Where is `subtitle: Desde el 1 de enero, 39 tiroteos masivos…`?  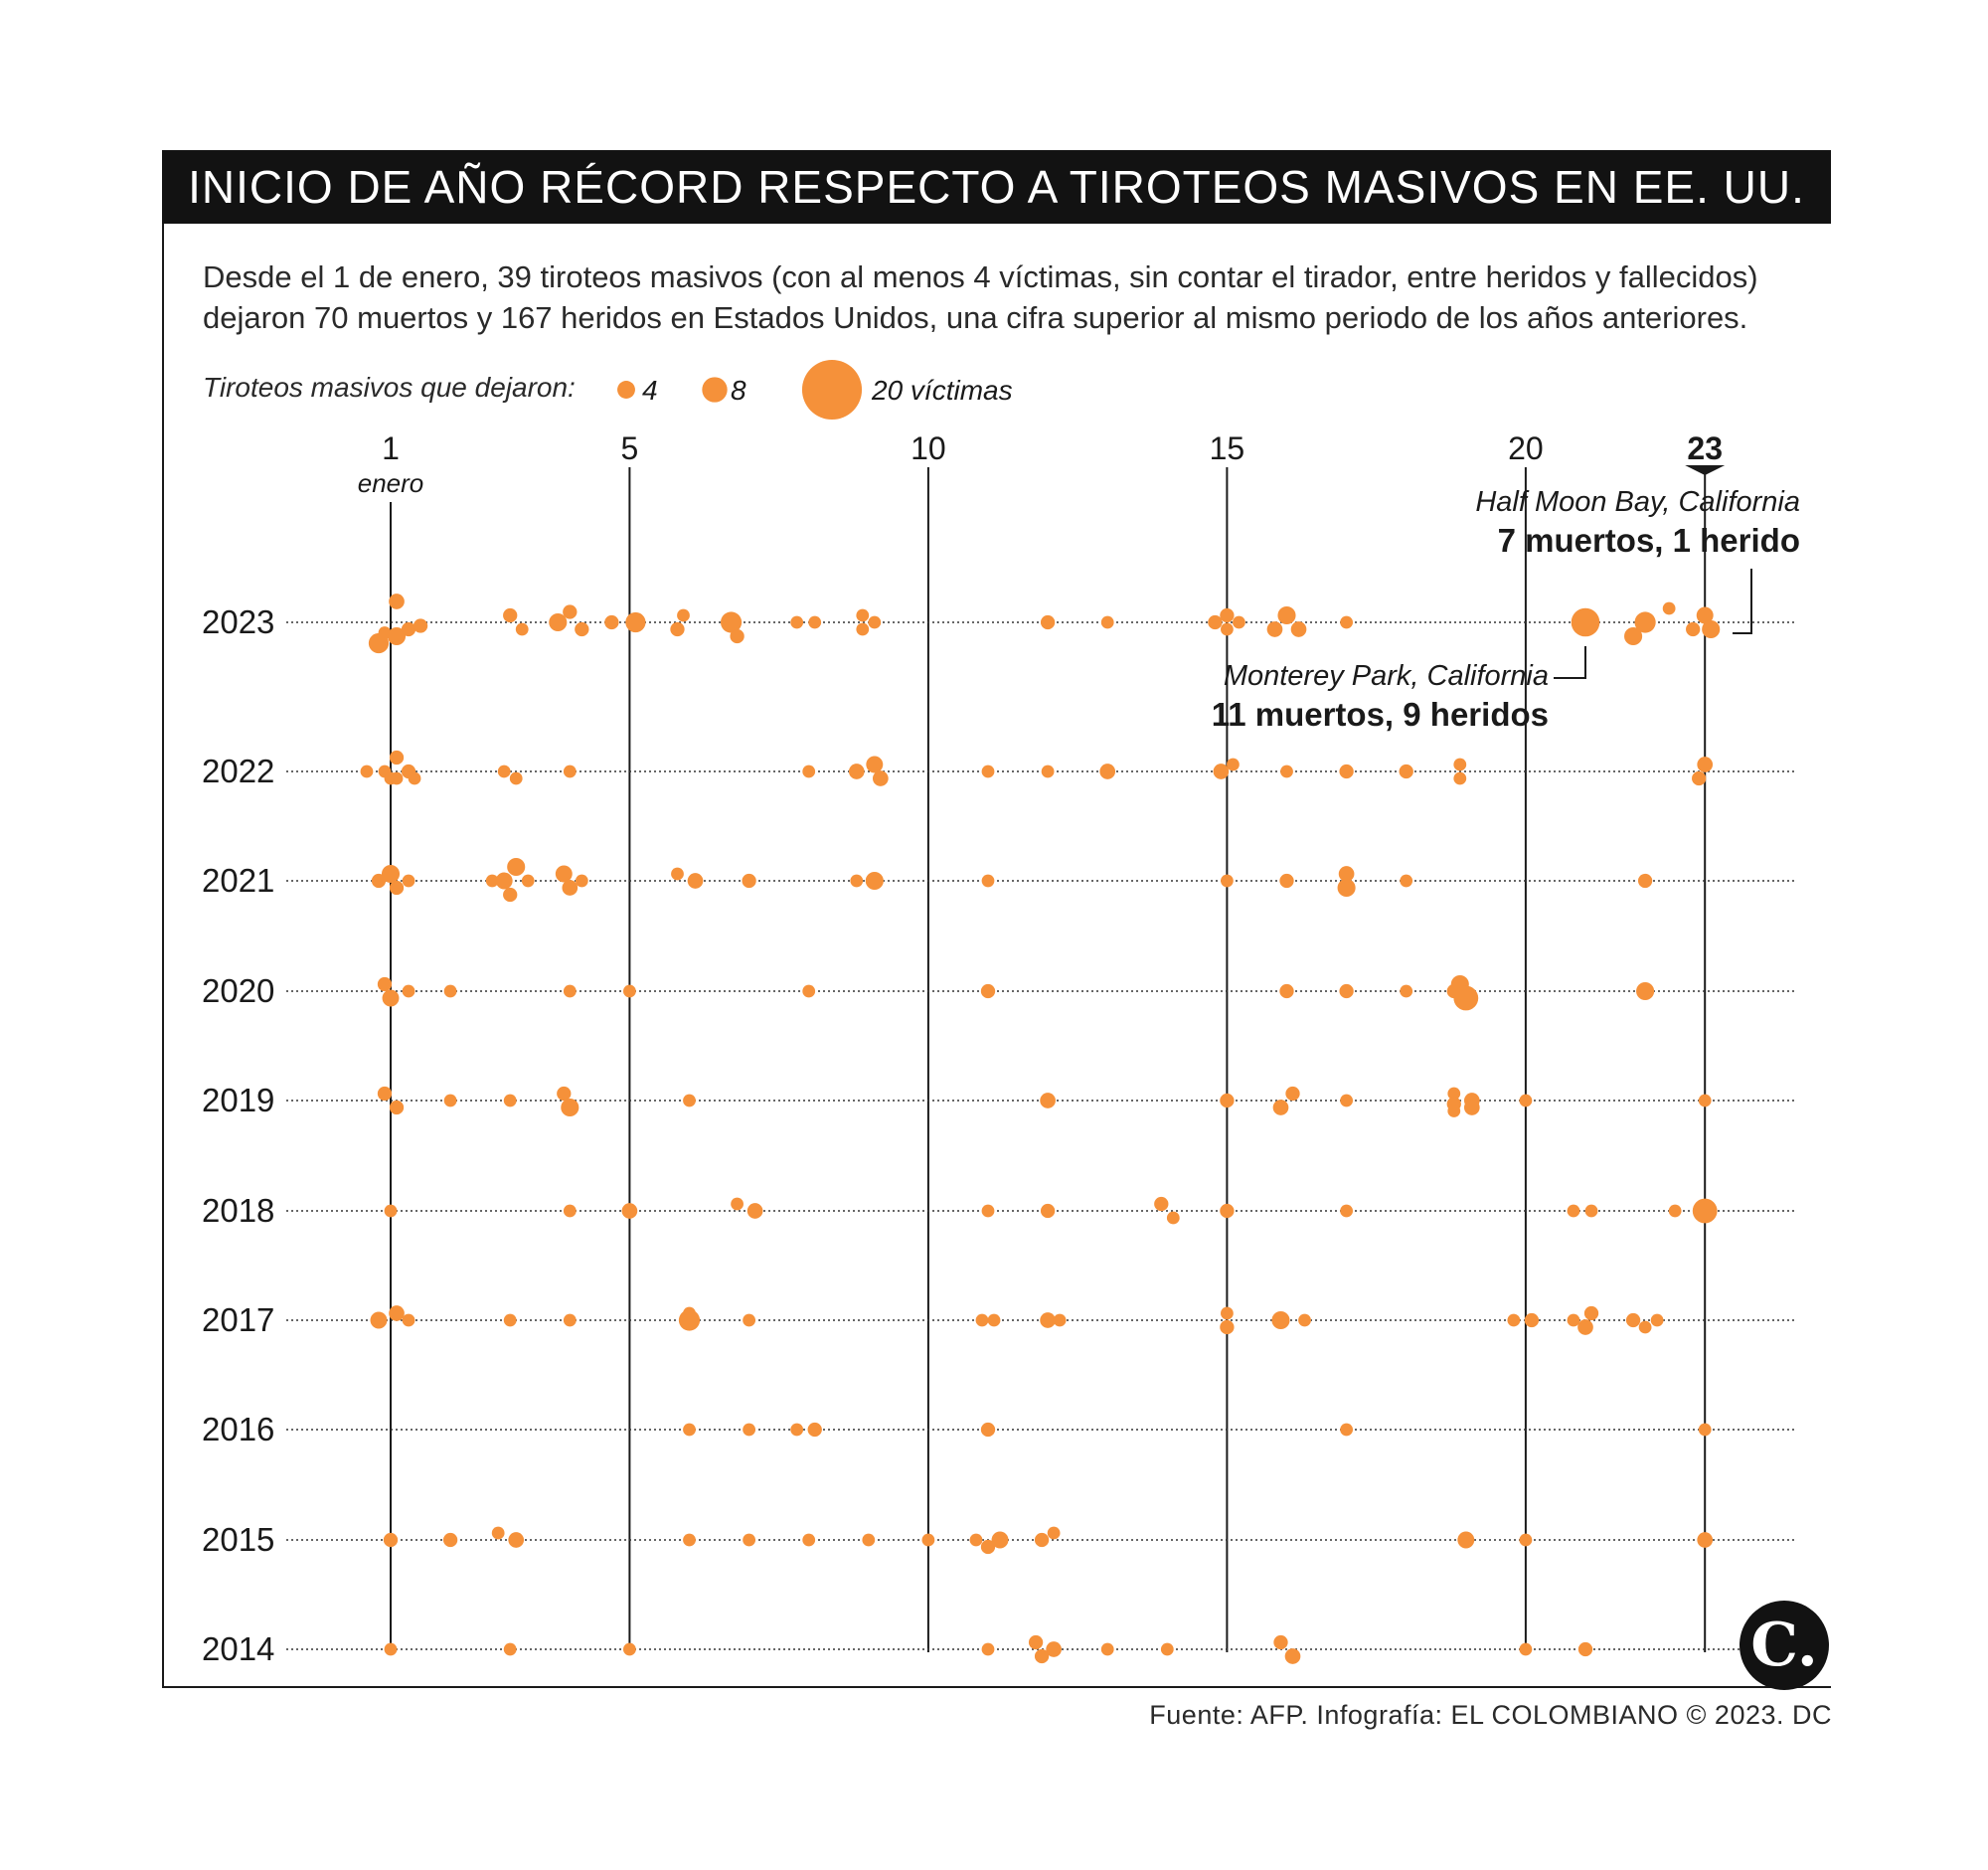 subtitle: Desde el 1 de enero, 39 tiroteos masivos… is located at coordinates (1008, 297).